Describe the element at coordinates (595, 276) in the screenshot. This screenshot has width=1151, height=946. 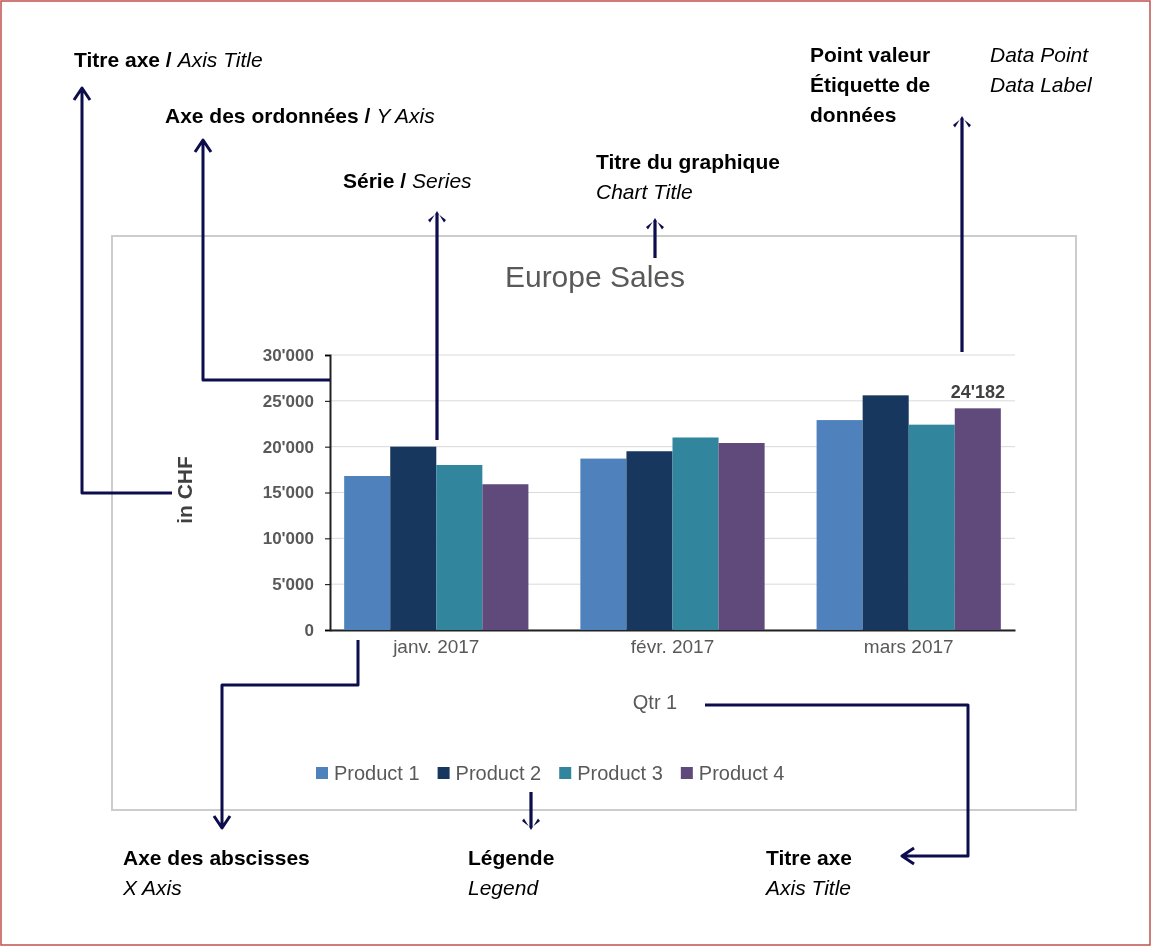
I see `chart-title: Europe Sales` at that location.